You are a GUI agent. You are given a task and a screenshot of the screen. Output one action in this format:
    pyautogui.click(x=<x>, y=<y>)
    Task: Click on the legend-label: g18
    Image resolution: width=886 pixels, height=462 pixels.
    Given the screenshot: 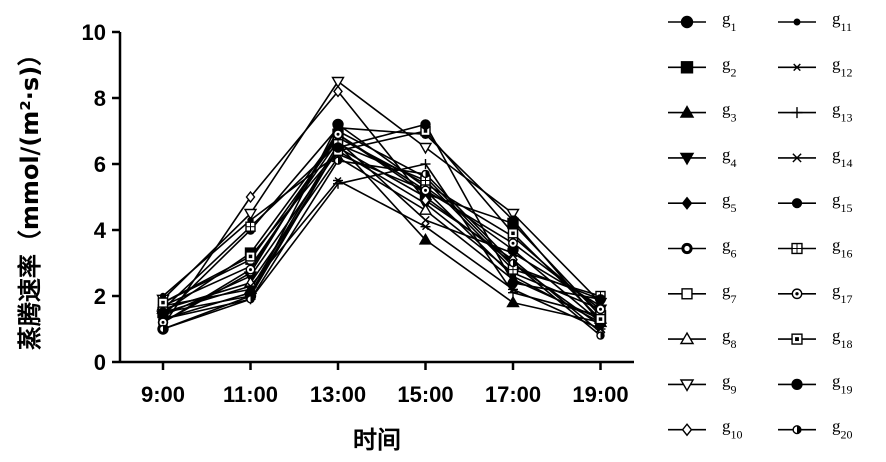 What is the action you would take?
    pyautogui.click(x=842, y=338)
    